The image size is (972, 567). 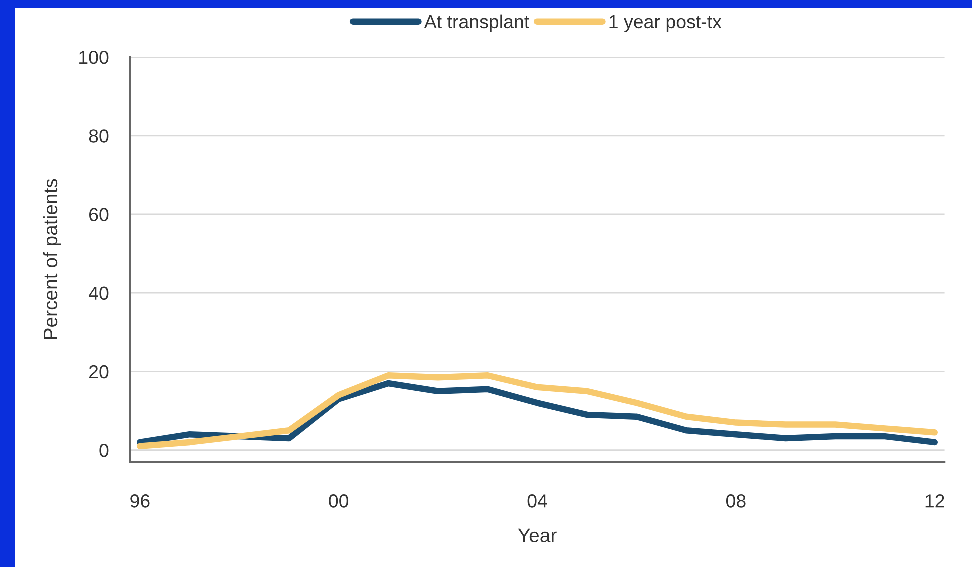 What do you see at coordinates (736, 501) in the screenshot?
I see `x-tick-label: 08` at bounding box center [736, 501].